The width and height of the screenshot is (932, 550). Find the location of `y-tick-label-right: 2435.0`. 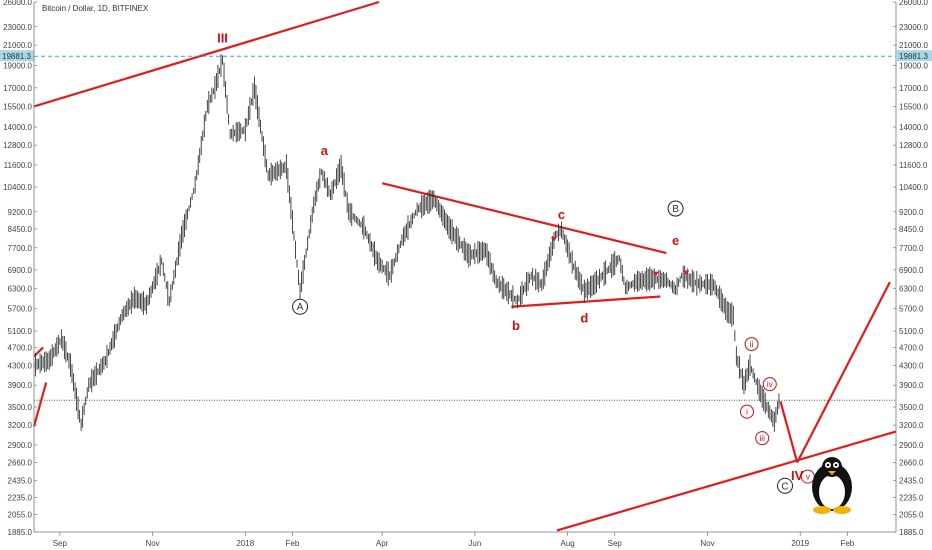

y-tick-label-right: 2435.0 is located at coordinates (911, 480).